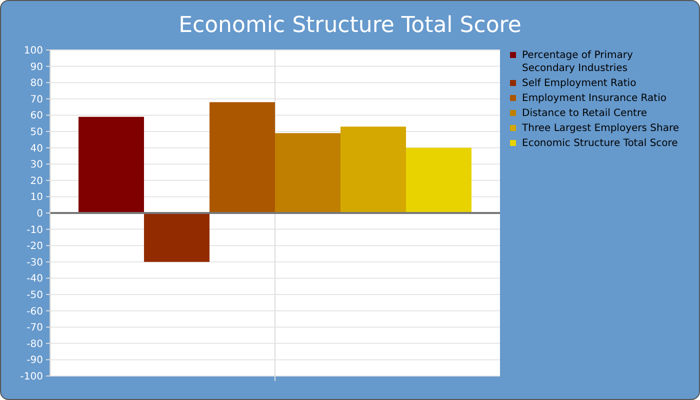 This screenshot has height=400, width=700. I want to click on y-tick-label: 100, so click(33, 51).